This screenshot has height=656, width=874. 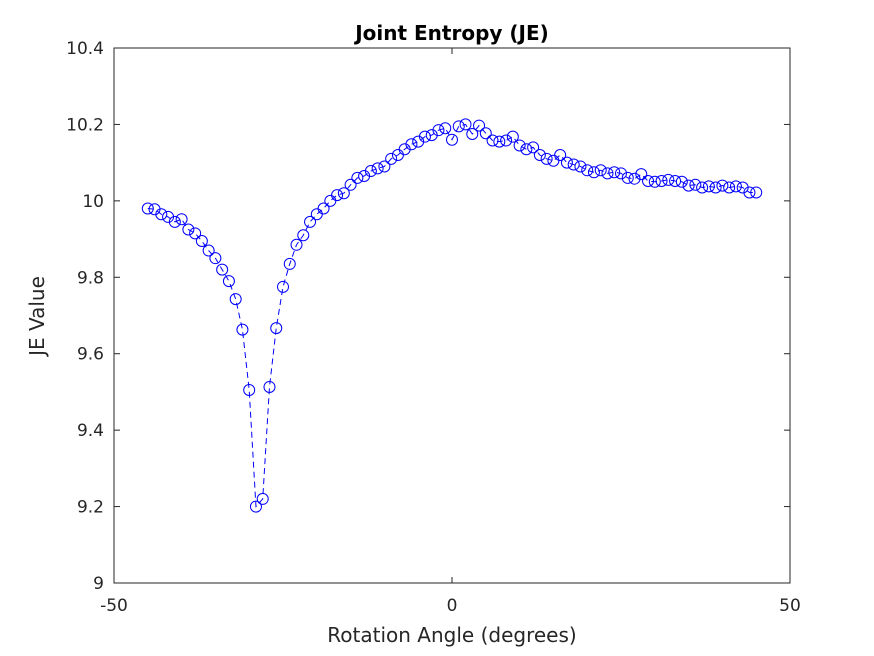 What do you see at coordinates (93, 202) in the screenshot?
I see `y-tick-label: 10` at bounding box center [93, 202].